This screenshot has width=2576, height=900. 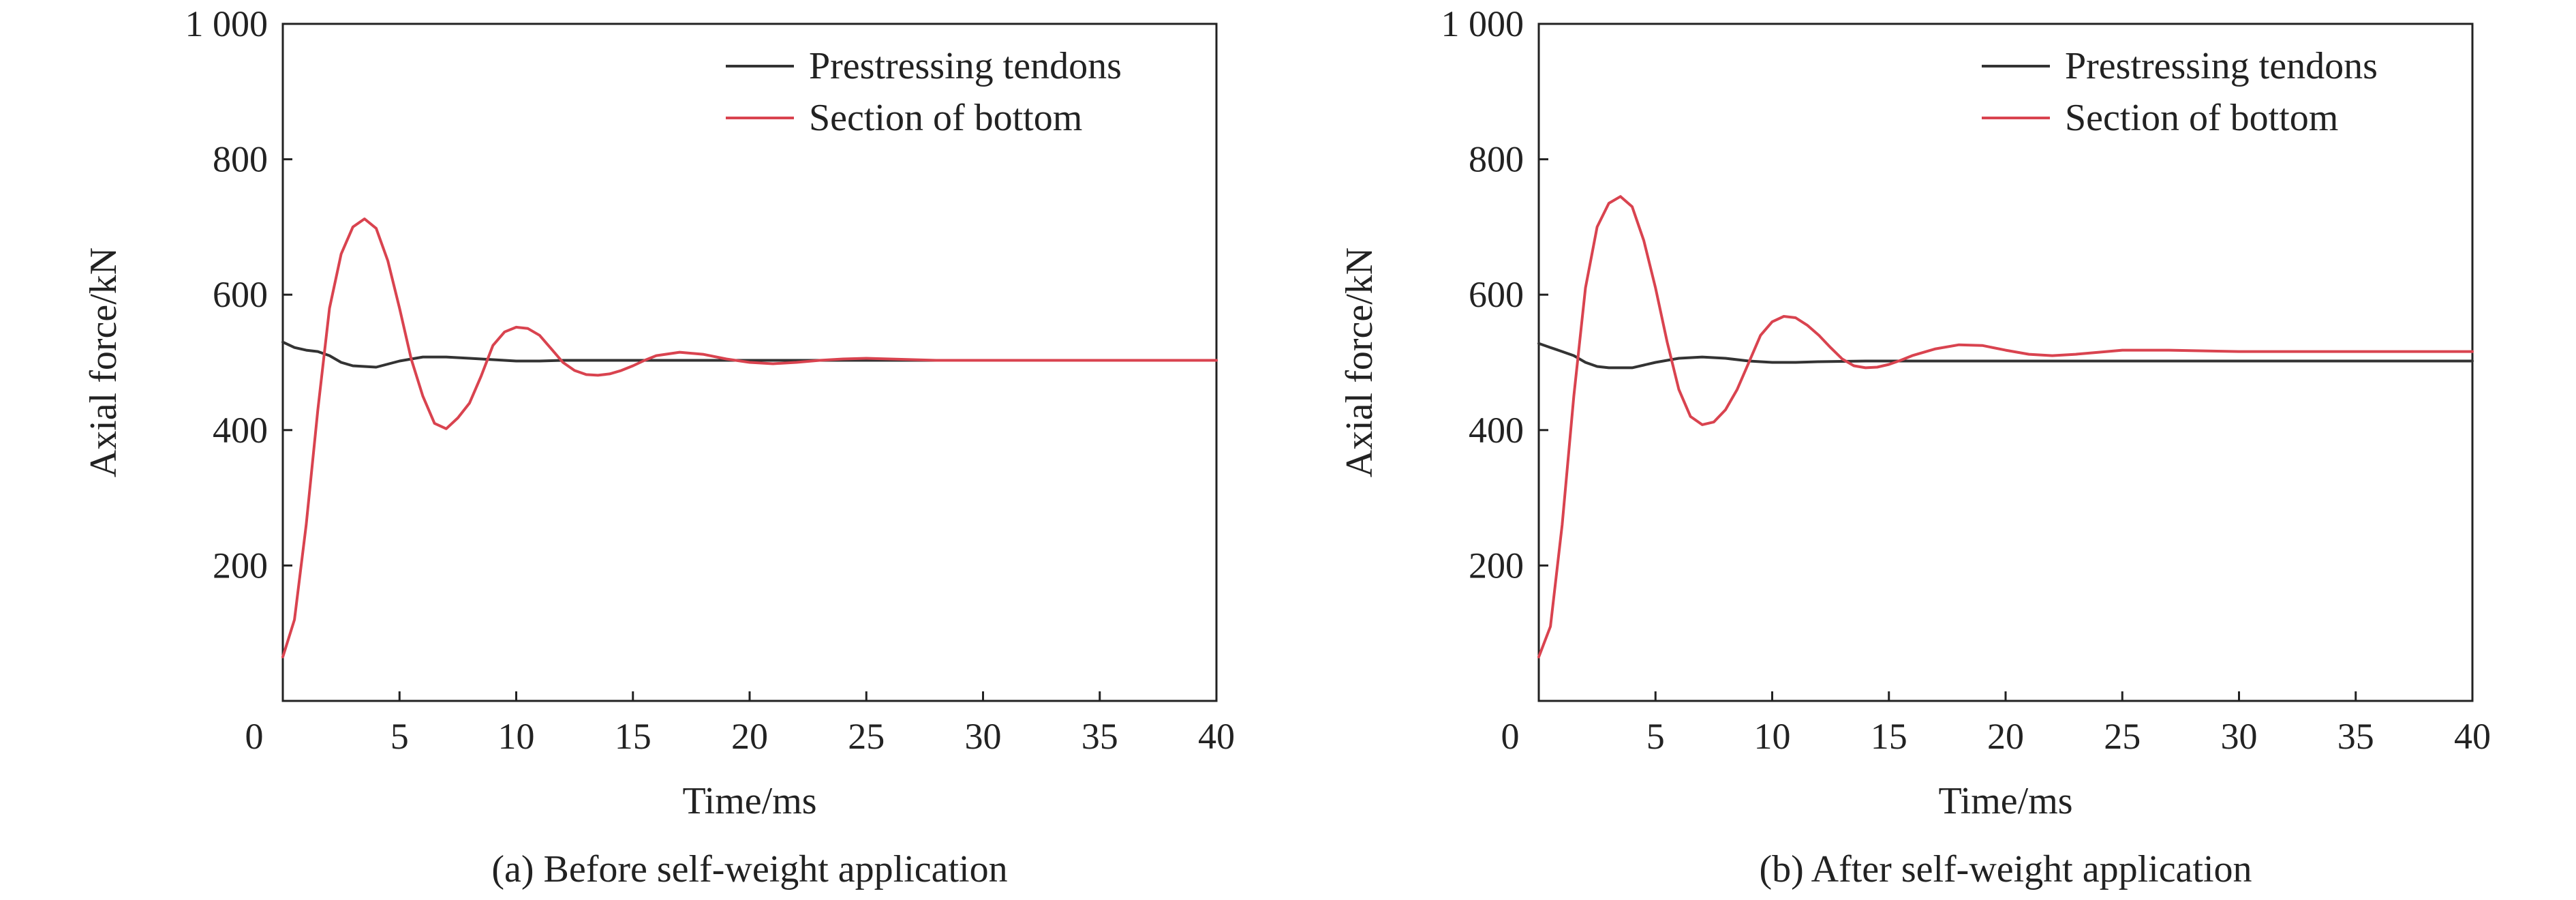 I want to click on panel-a-x-tick-label: 35, so click(x=1100, y=736).